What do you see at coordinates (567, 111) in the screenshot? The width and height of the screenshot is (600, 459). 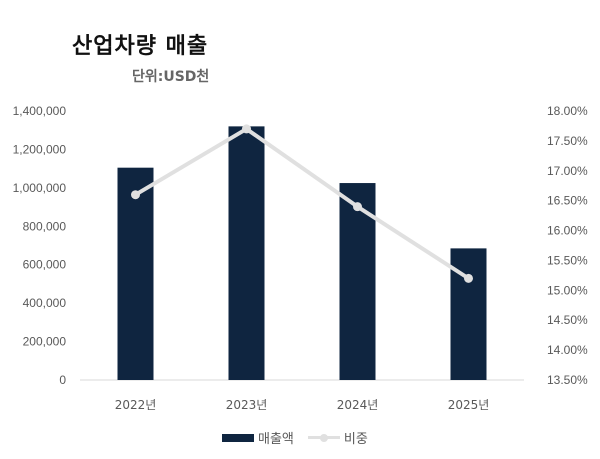 I see `right-axis-tick: 18.00%` at bounding box center [567, 111].